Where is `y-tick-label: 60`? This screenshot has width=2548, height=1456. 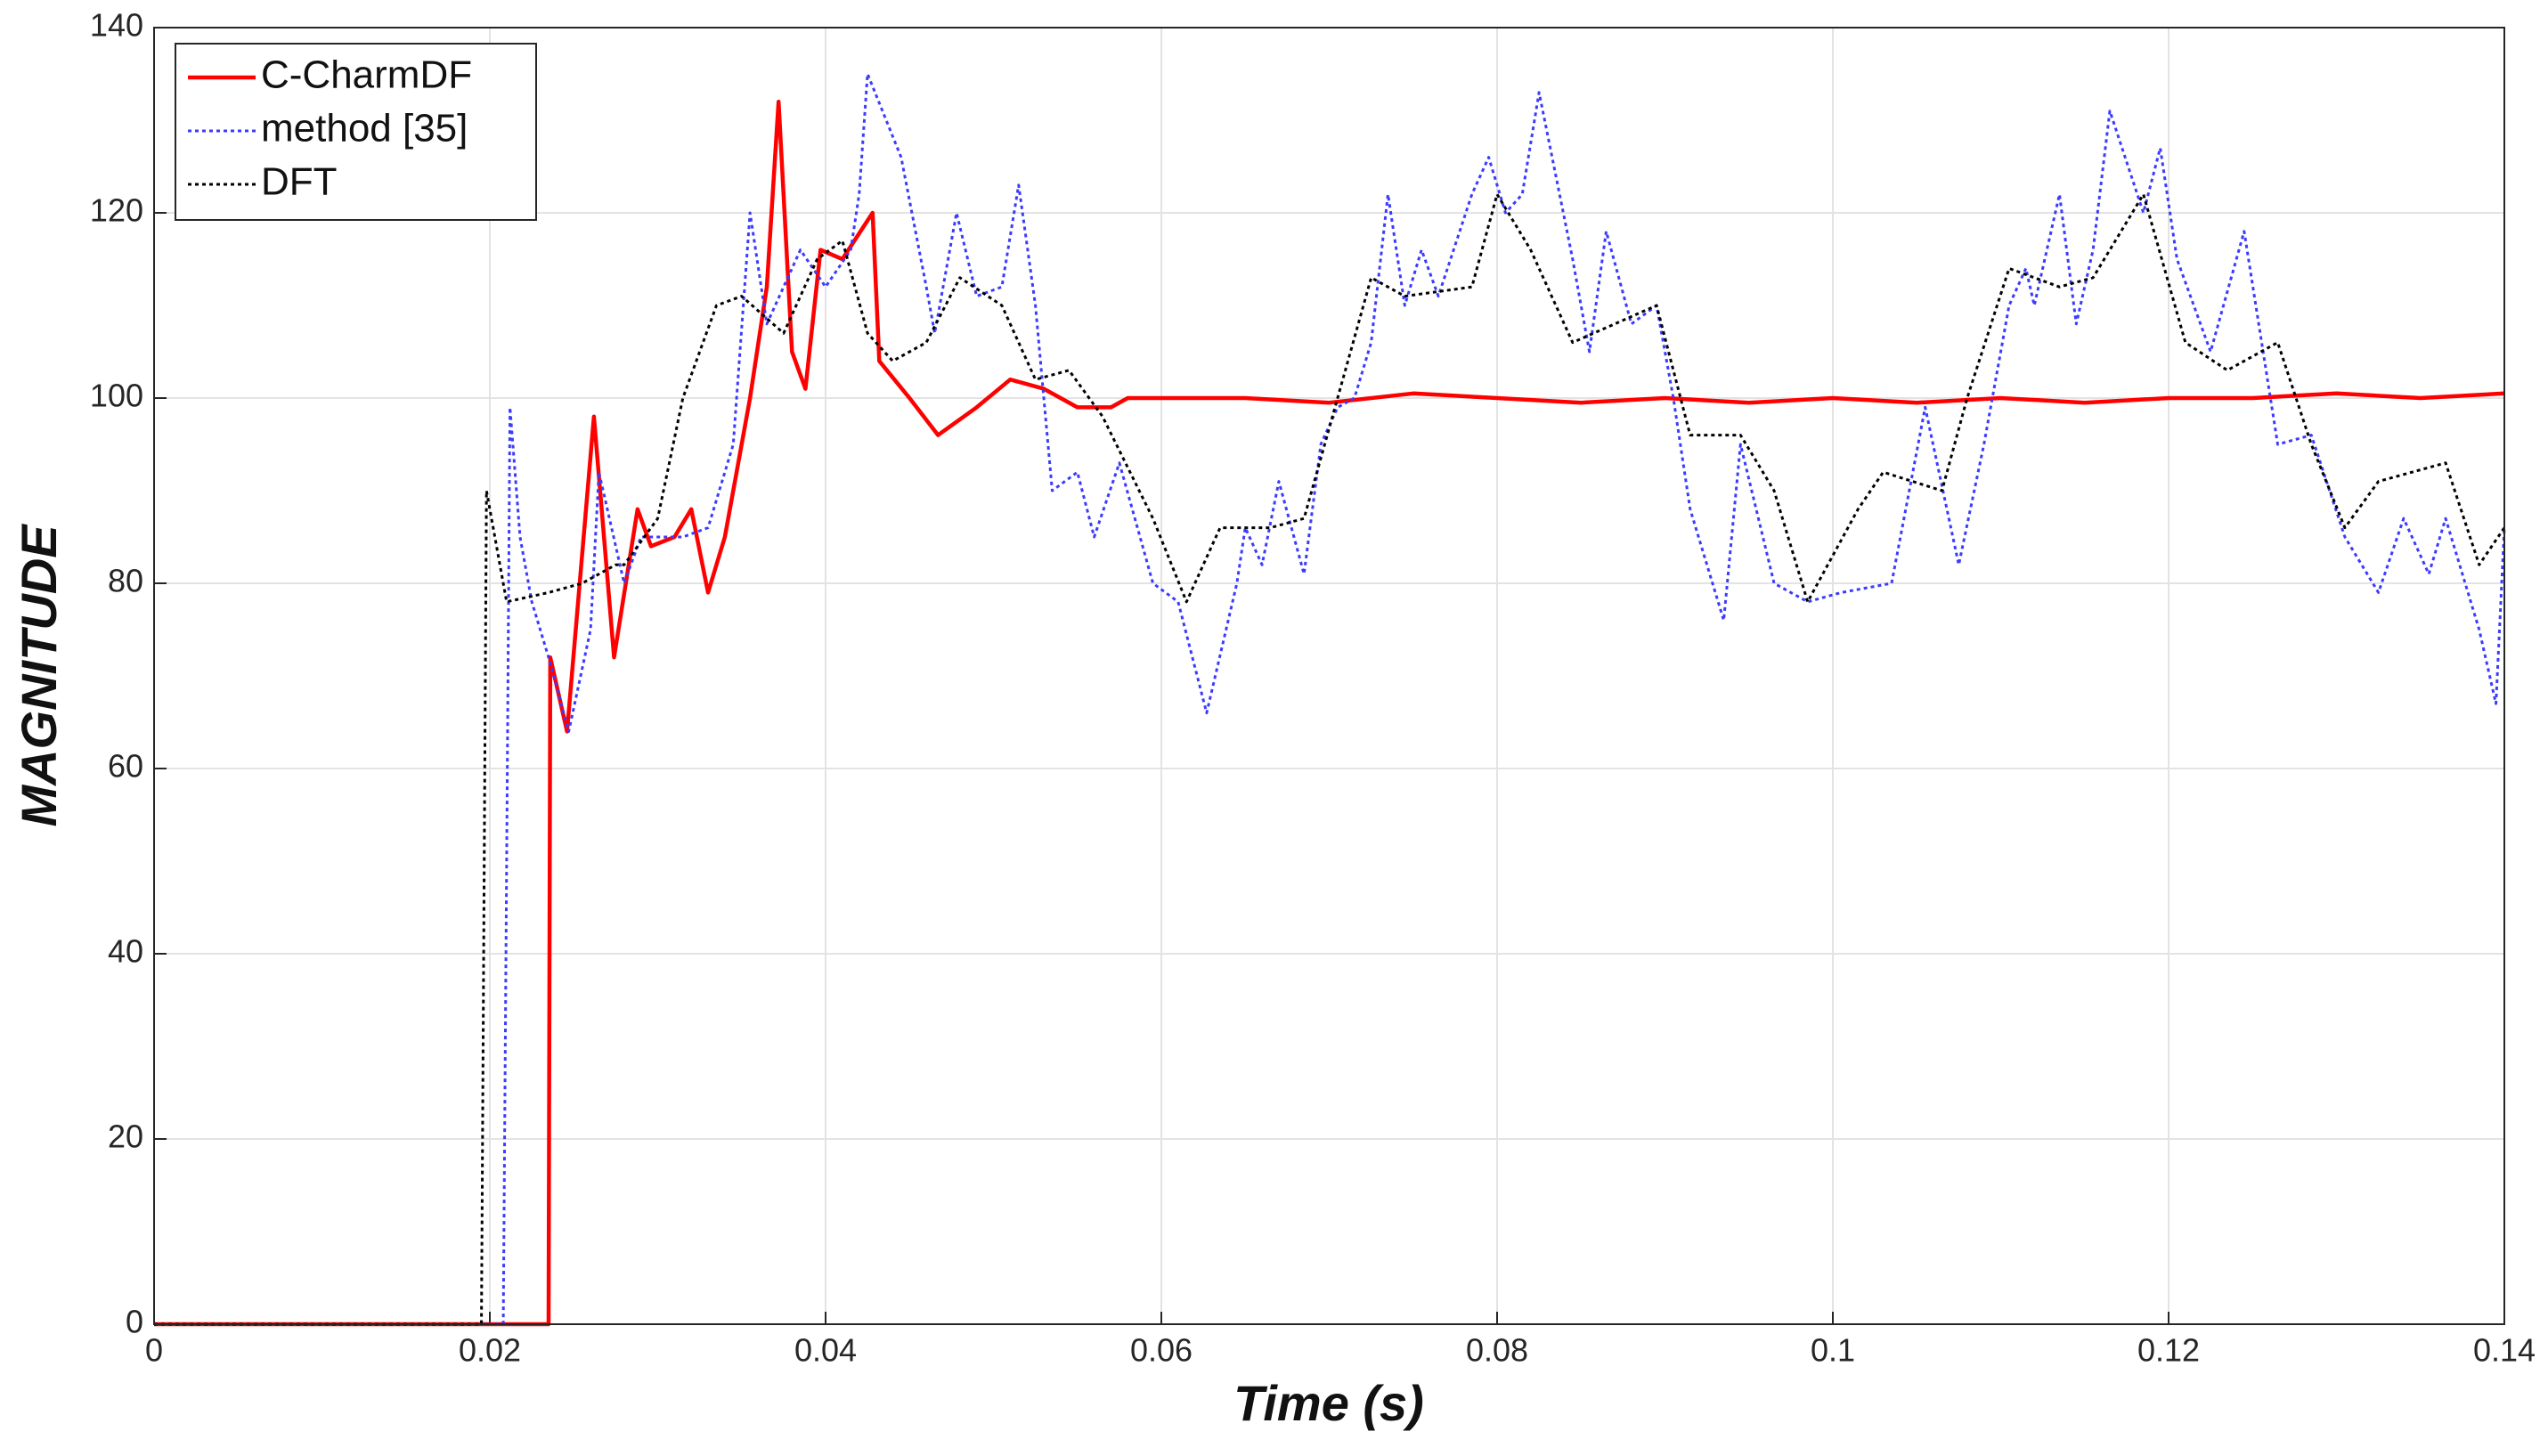 y-tick-label: 60 is located at coordinates (125, 766).